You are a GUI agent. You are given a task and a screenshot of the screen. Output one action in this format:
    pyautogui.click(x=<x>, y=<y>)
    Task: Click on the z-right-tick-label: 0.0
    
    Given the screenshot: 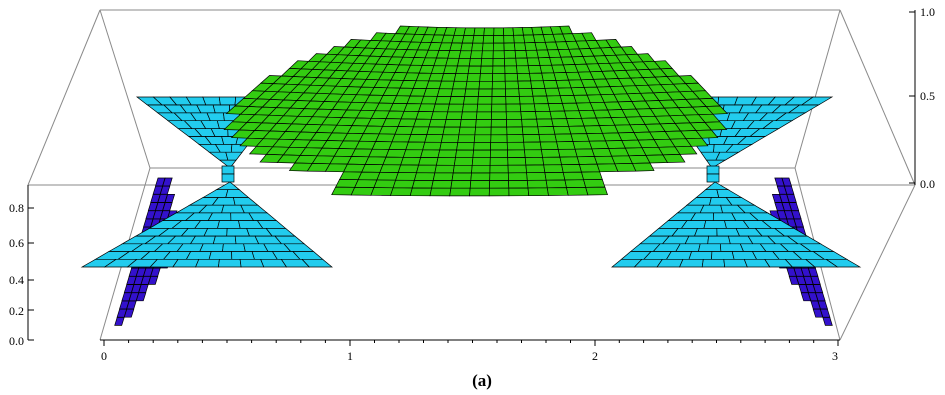 What is the action you would take?
    pyautogui.click(x=927, y=184)
    